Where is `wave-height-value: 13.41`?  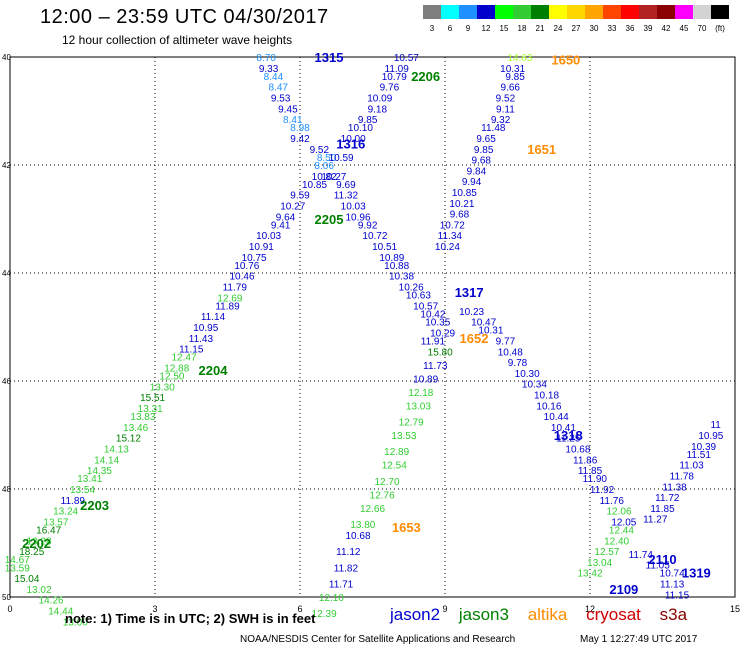 wave-height-value: 13.41 is located at coordinates (89, 479).